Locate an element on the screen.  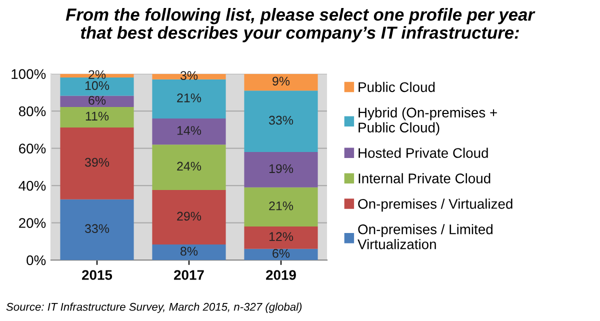
y-tick-label: 60% is located at coordinates (32, 149).